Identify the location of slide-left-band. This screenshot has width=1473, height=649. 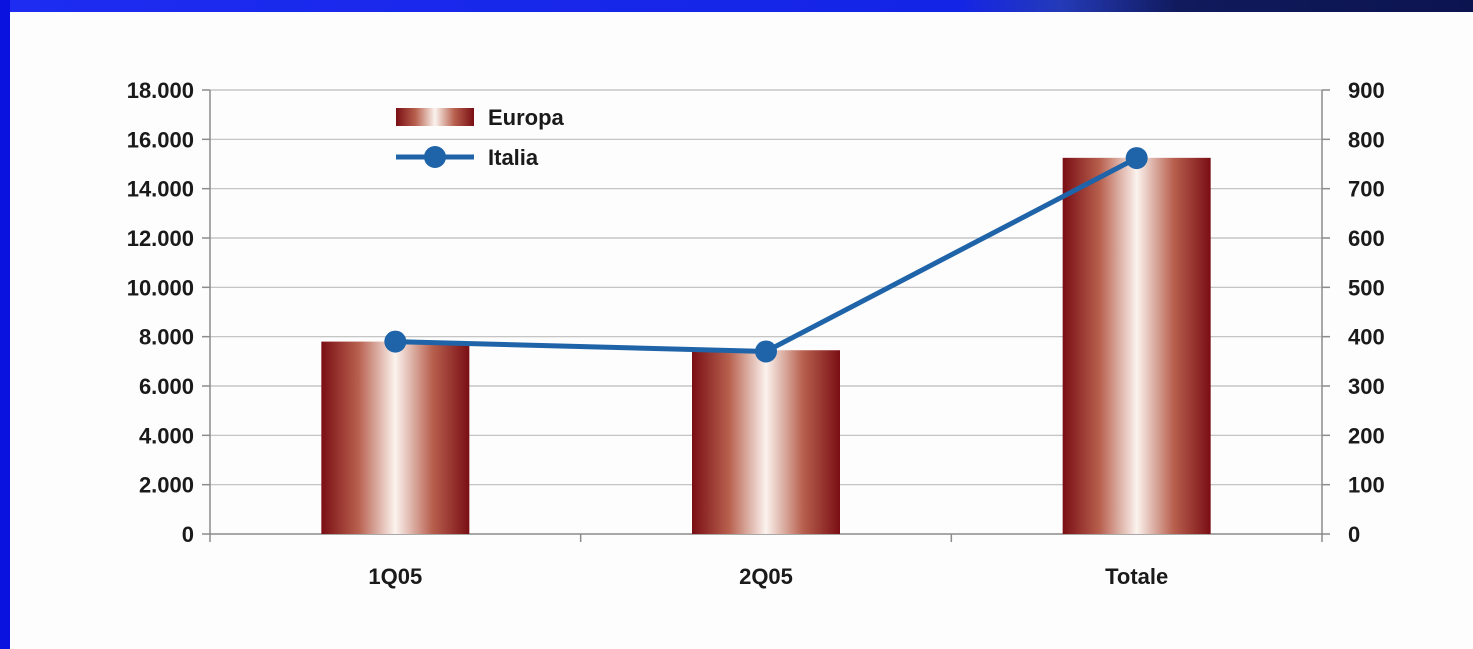
(5, 324).